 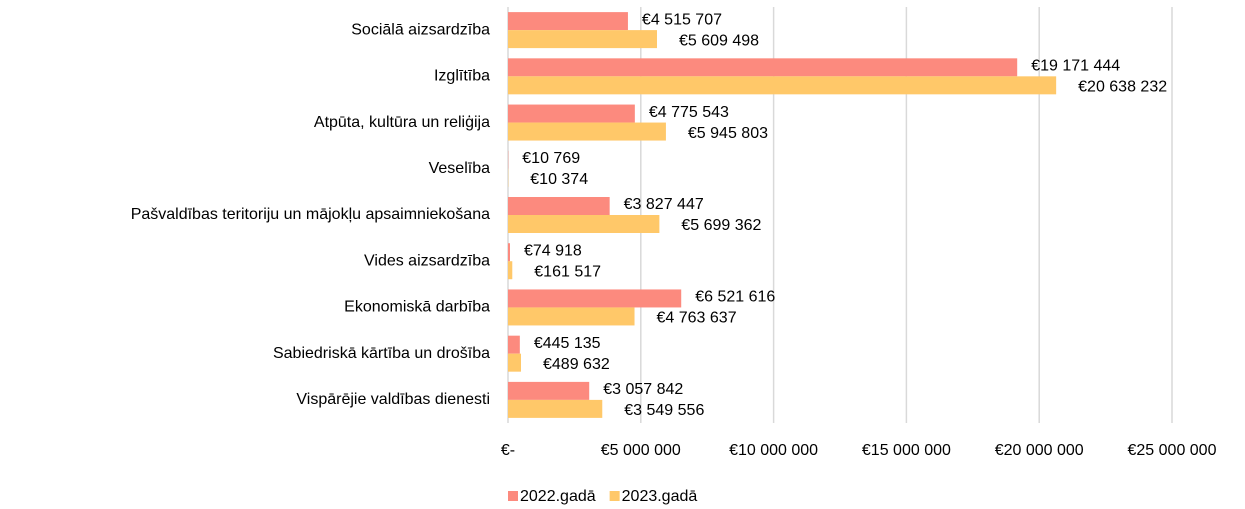 What do you see at coordinates (402, 122) in the screenshot?
I see `y-tick-label: Atpūta, kultūra un reliģija` at bounding box center [402, 122].